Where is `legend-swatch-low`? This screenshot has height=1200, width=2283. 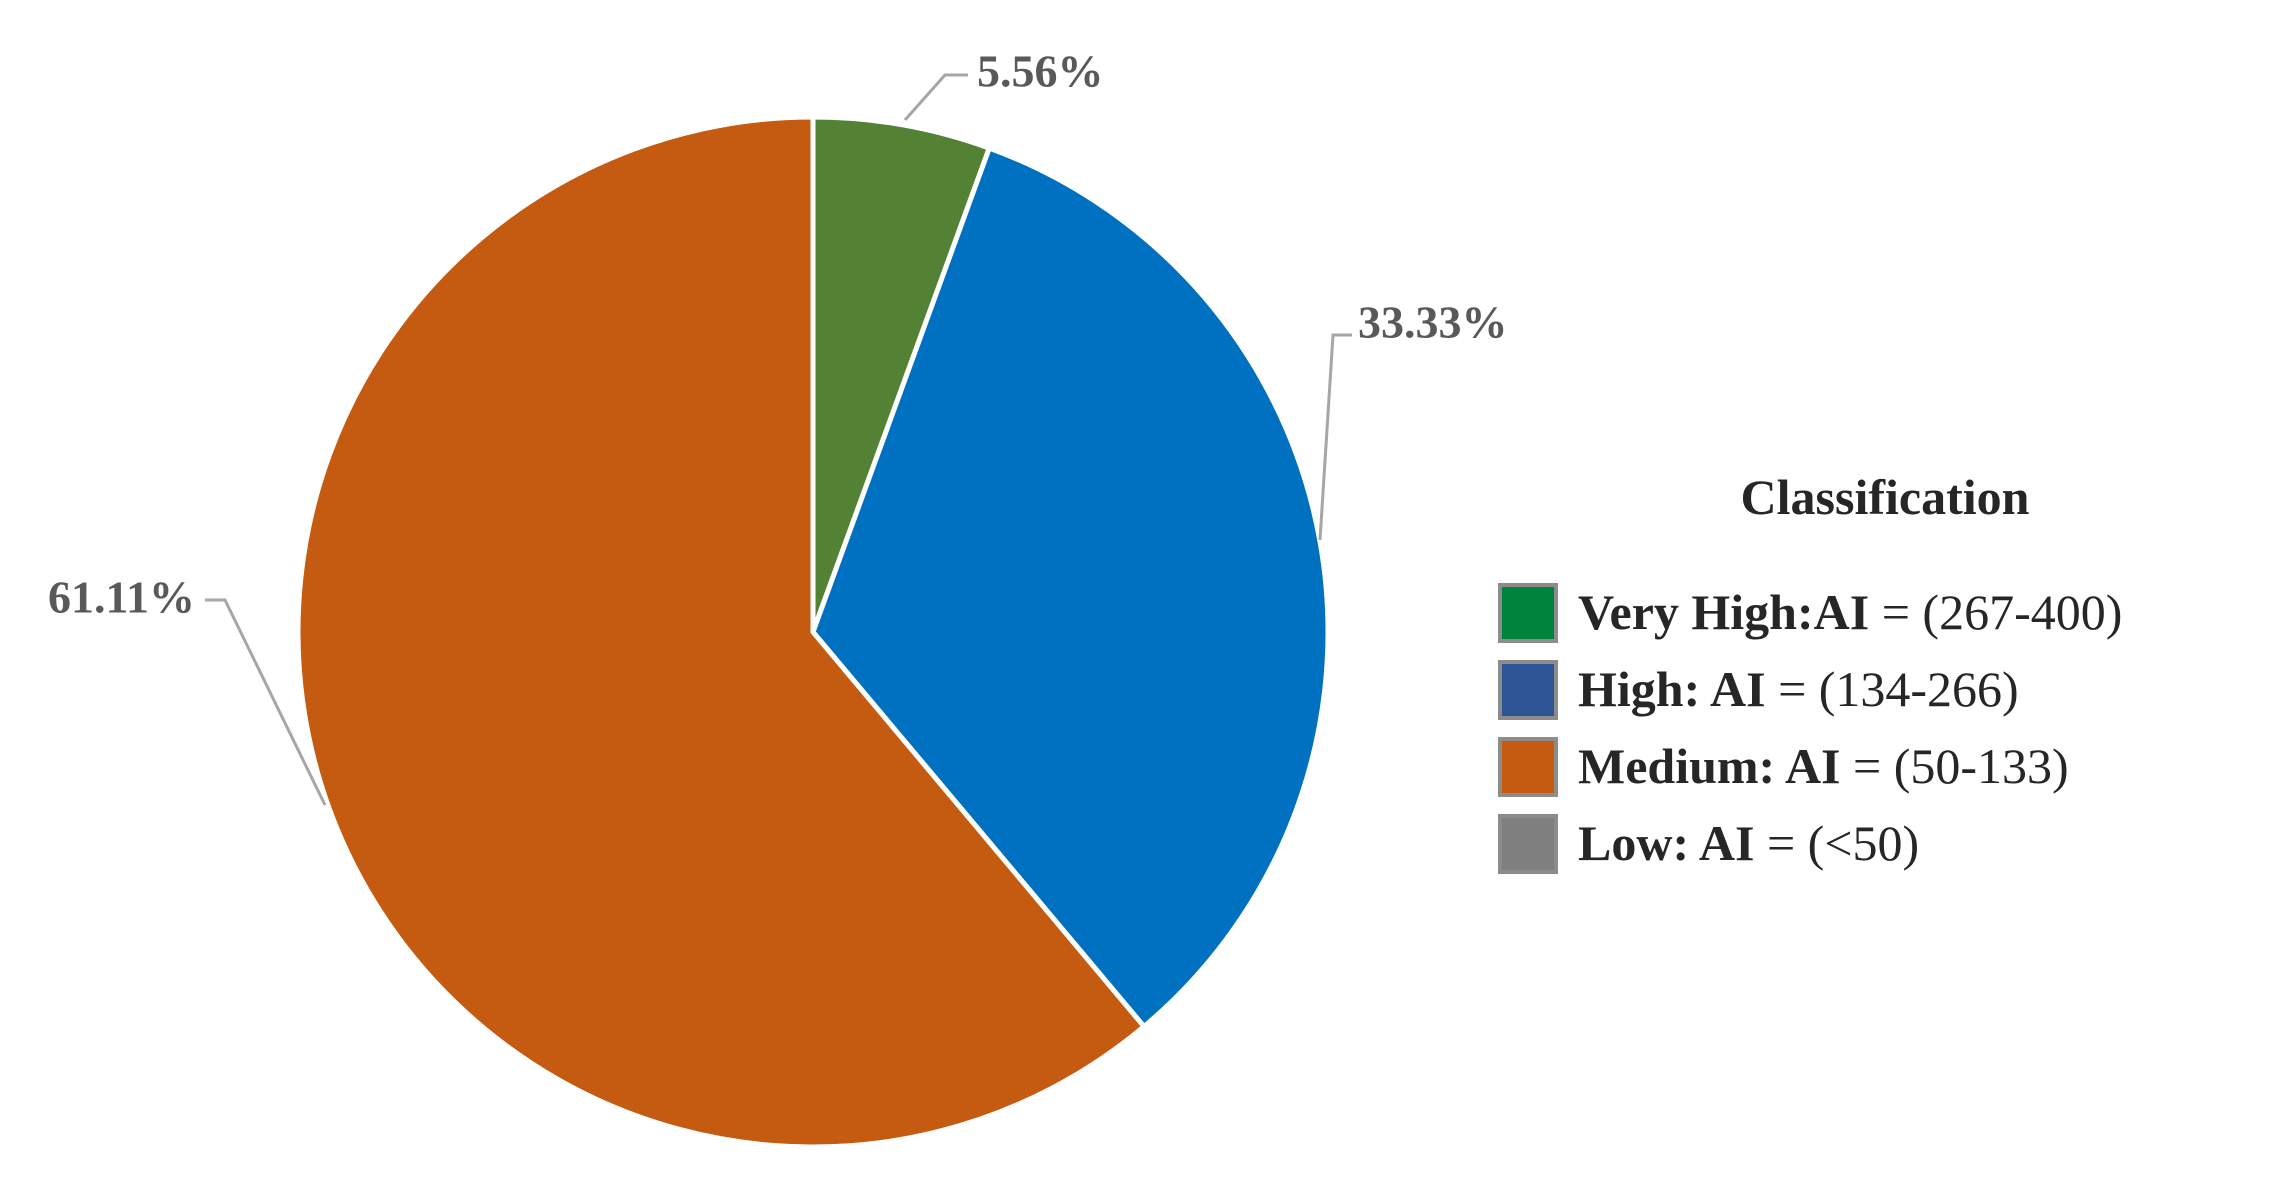 legend-swatch-low is located at coordinates (1528, 844).